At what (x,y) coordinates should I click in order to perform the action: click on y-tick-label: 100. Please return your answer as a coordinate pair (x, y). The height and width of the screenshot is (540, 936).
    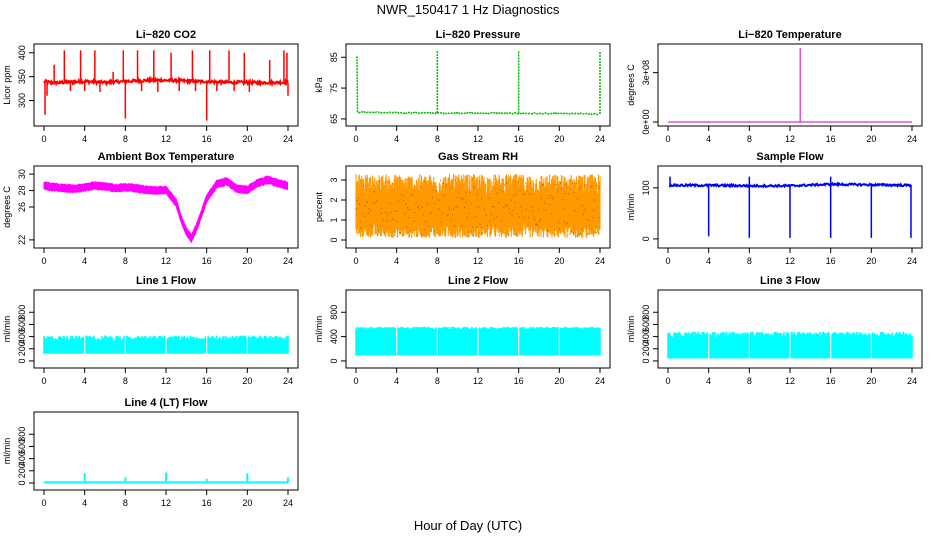
    Looking at the image, I should click on (646, 187).